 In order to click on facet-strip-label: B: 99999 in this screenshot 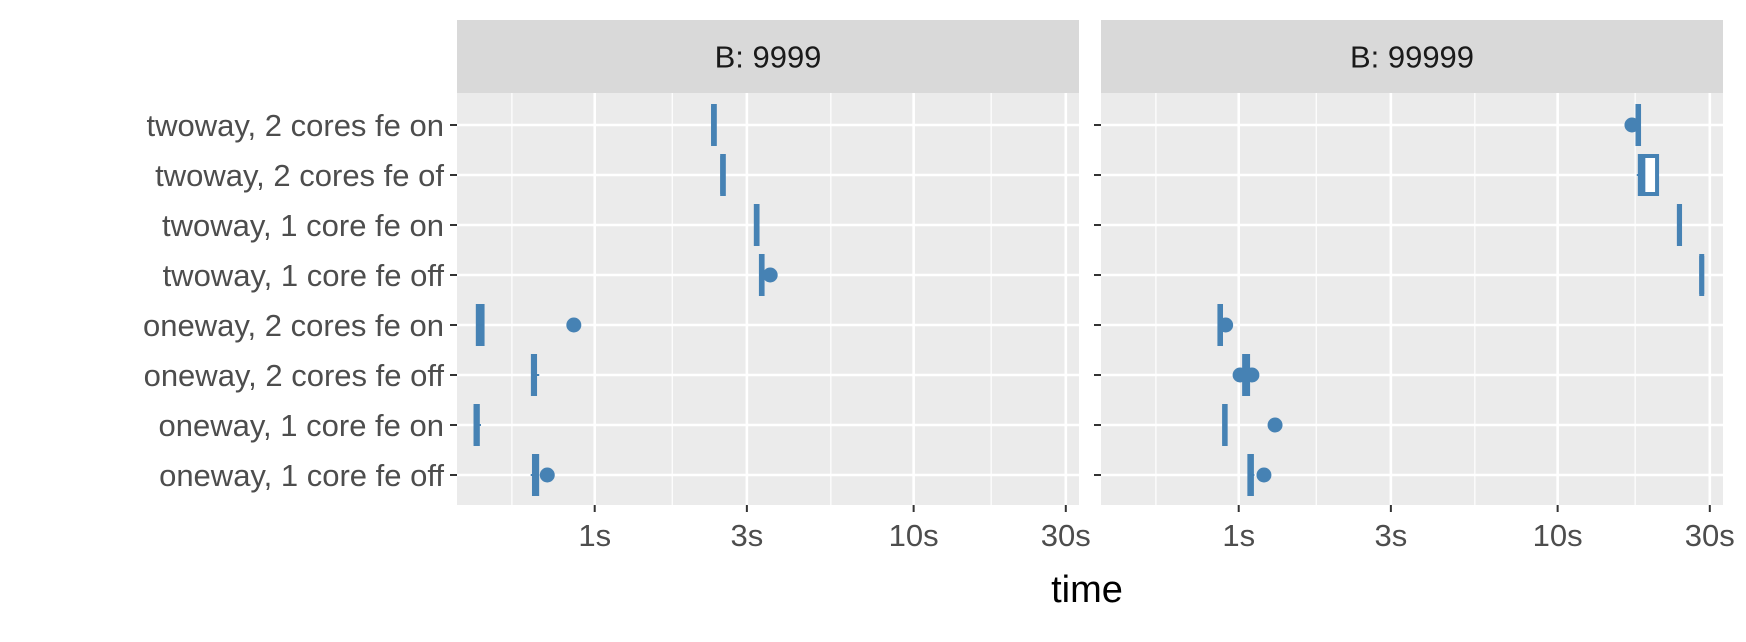, I will do `click(1412, 57)`.